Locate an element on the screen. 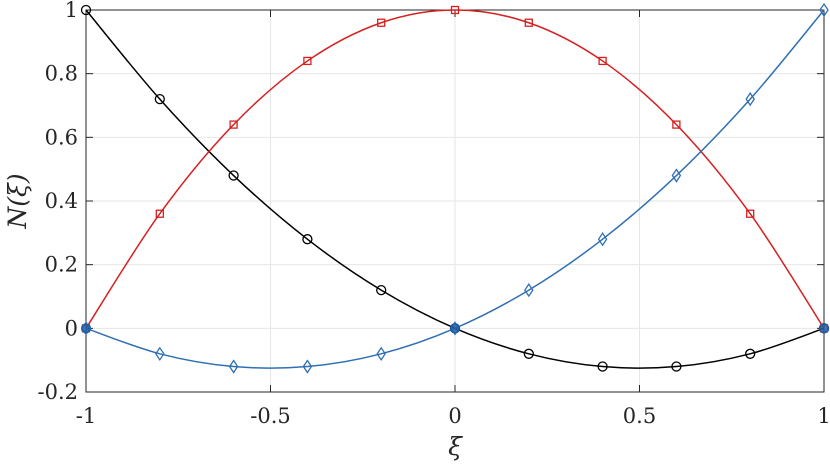 This screenshot has width=830, height=465. y-tick-label: 1 is located at coordinates (71, 11).